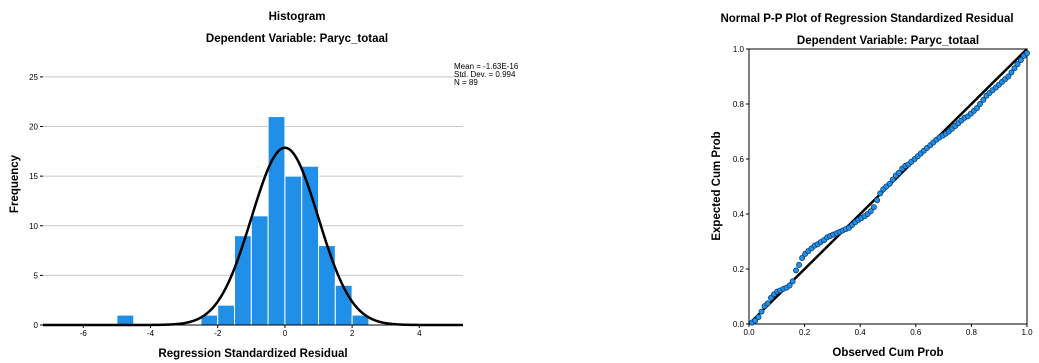 The width and height of the screenshot is (1039, 363). What do you see at coordinates (888, 41) in the screenshot?
I see `pp-plot-subtitle: Dependent Variable: Paryc_totaal` at bounding box center [888, 41].